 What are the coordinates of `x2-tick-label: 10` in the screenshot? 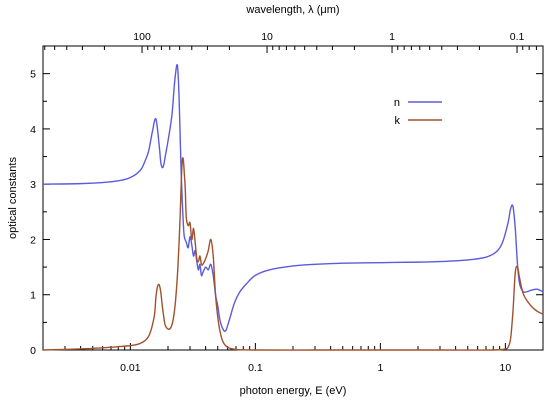 It's located at (267, 37).